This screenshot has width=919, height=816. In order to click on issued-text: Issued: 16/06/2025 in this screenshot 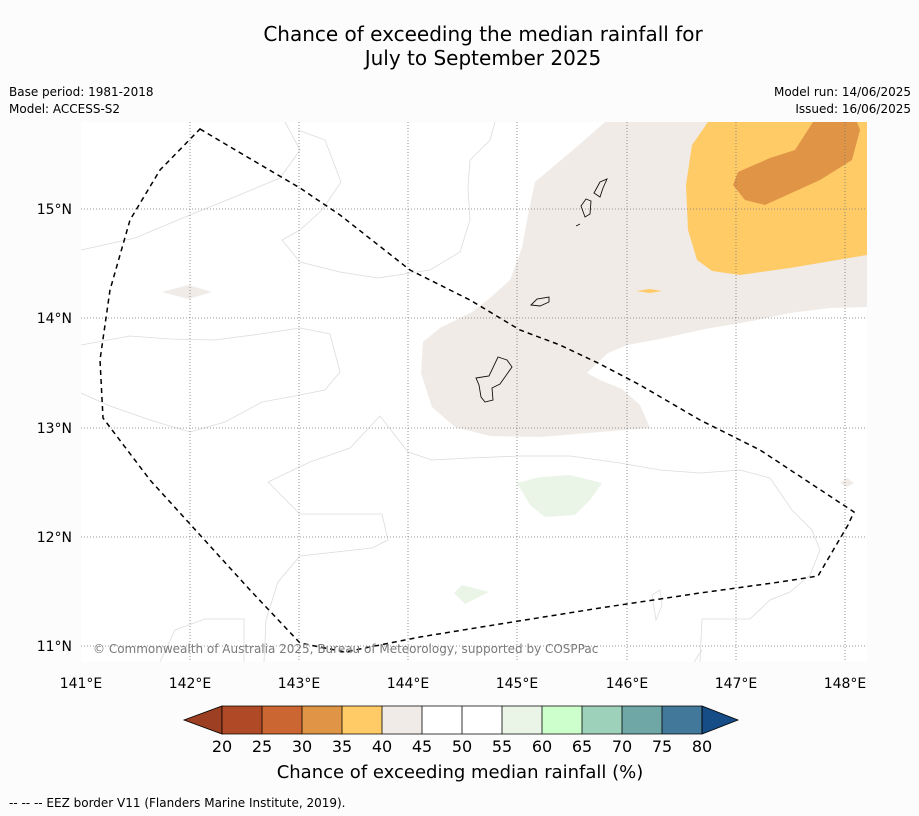, I will do `click(853, 109)`.